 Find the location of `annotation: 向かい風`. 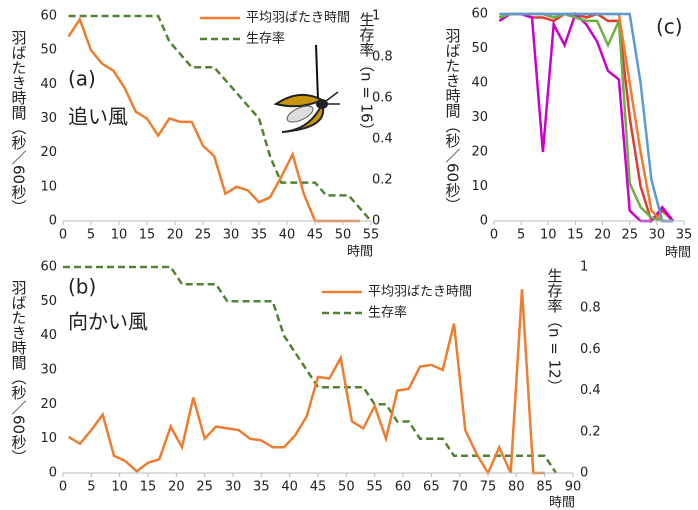

annotation: 向かい風 is located at coordinates (108, 322).